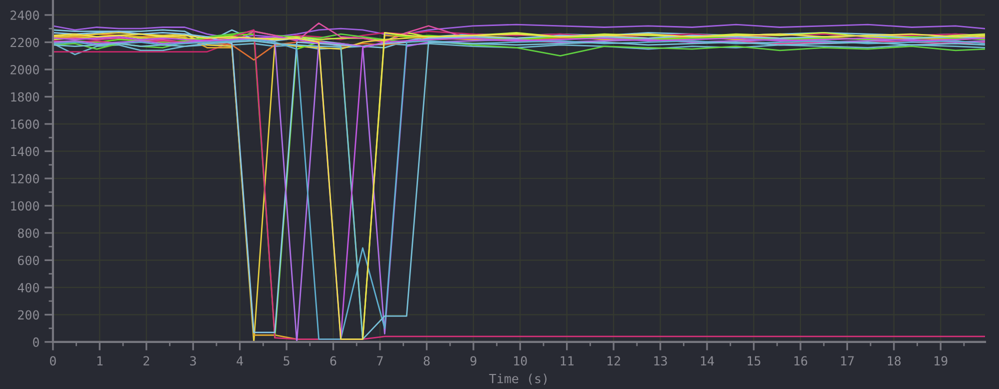 This screenshot has width=999, height=389. What do you see at coordinates (847, 361) in the screenshot?
I see `x-tick-label: 17` at bounding box center [847, 361].